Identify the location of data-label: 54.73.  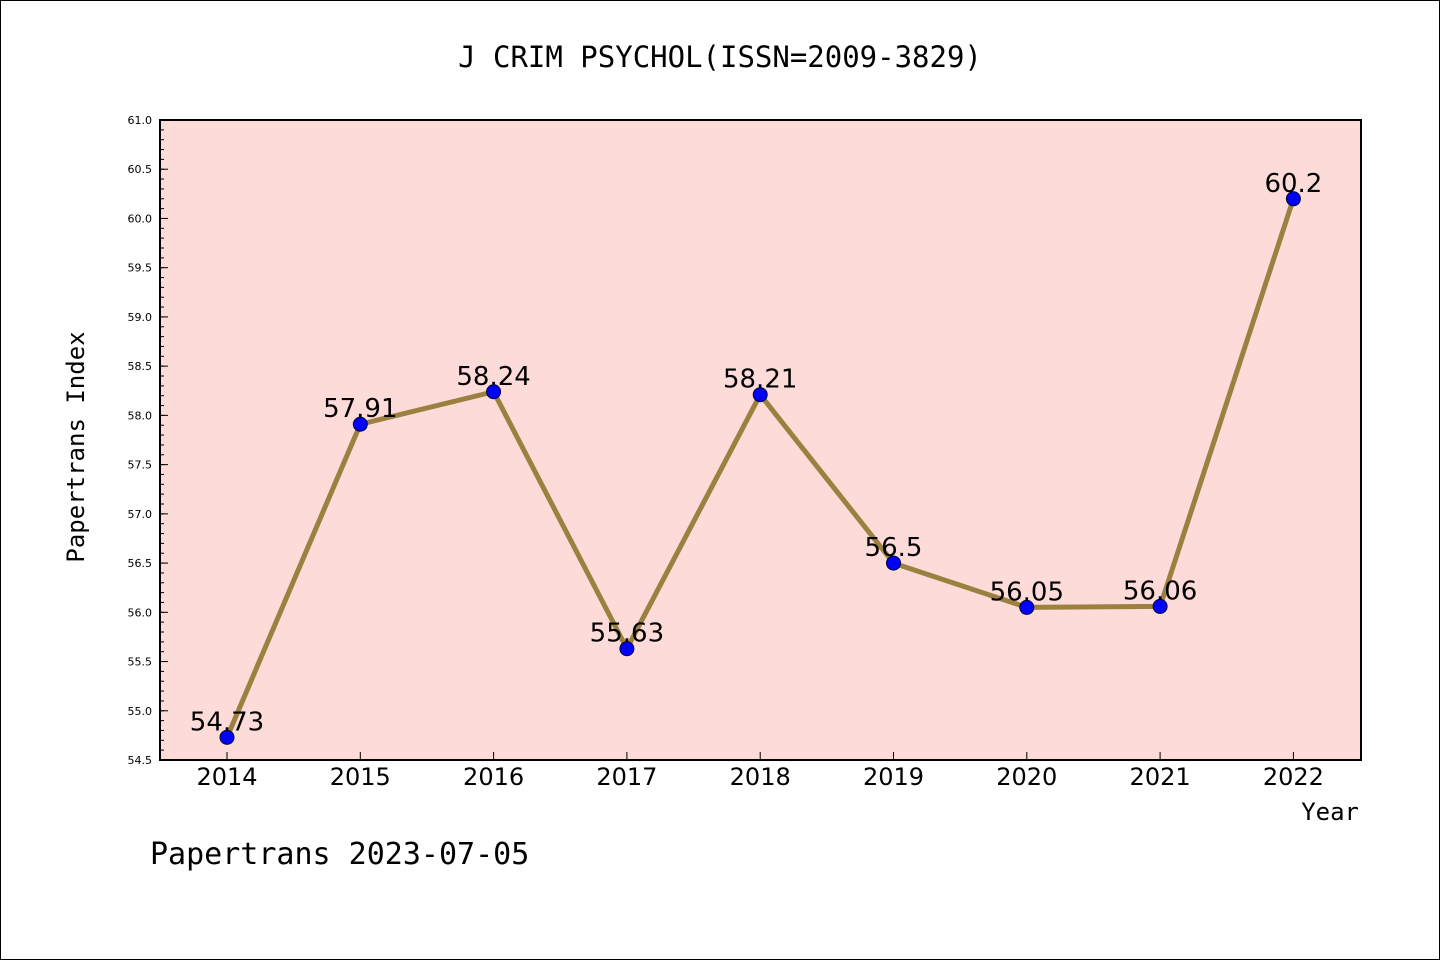
(227, 722).